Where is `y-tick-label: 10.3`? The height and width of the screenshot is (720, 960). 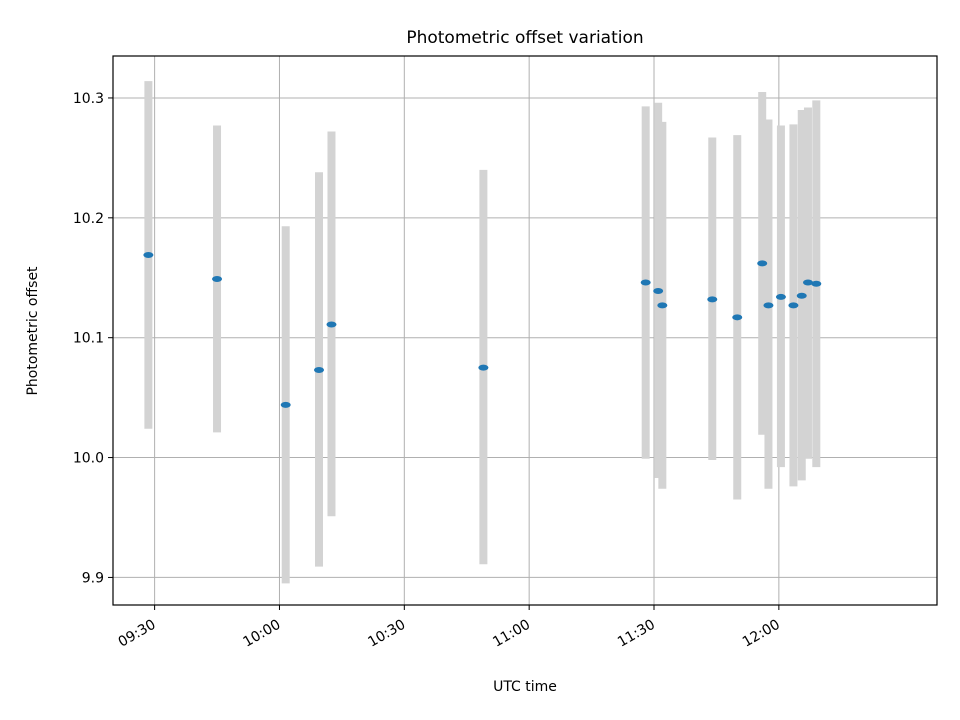 y-tick-label: 10.3 is located at coordinates (88, 99).